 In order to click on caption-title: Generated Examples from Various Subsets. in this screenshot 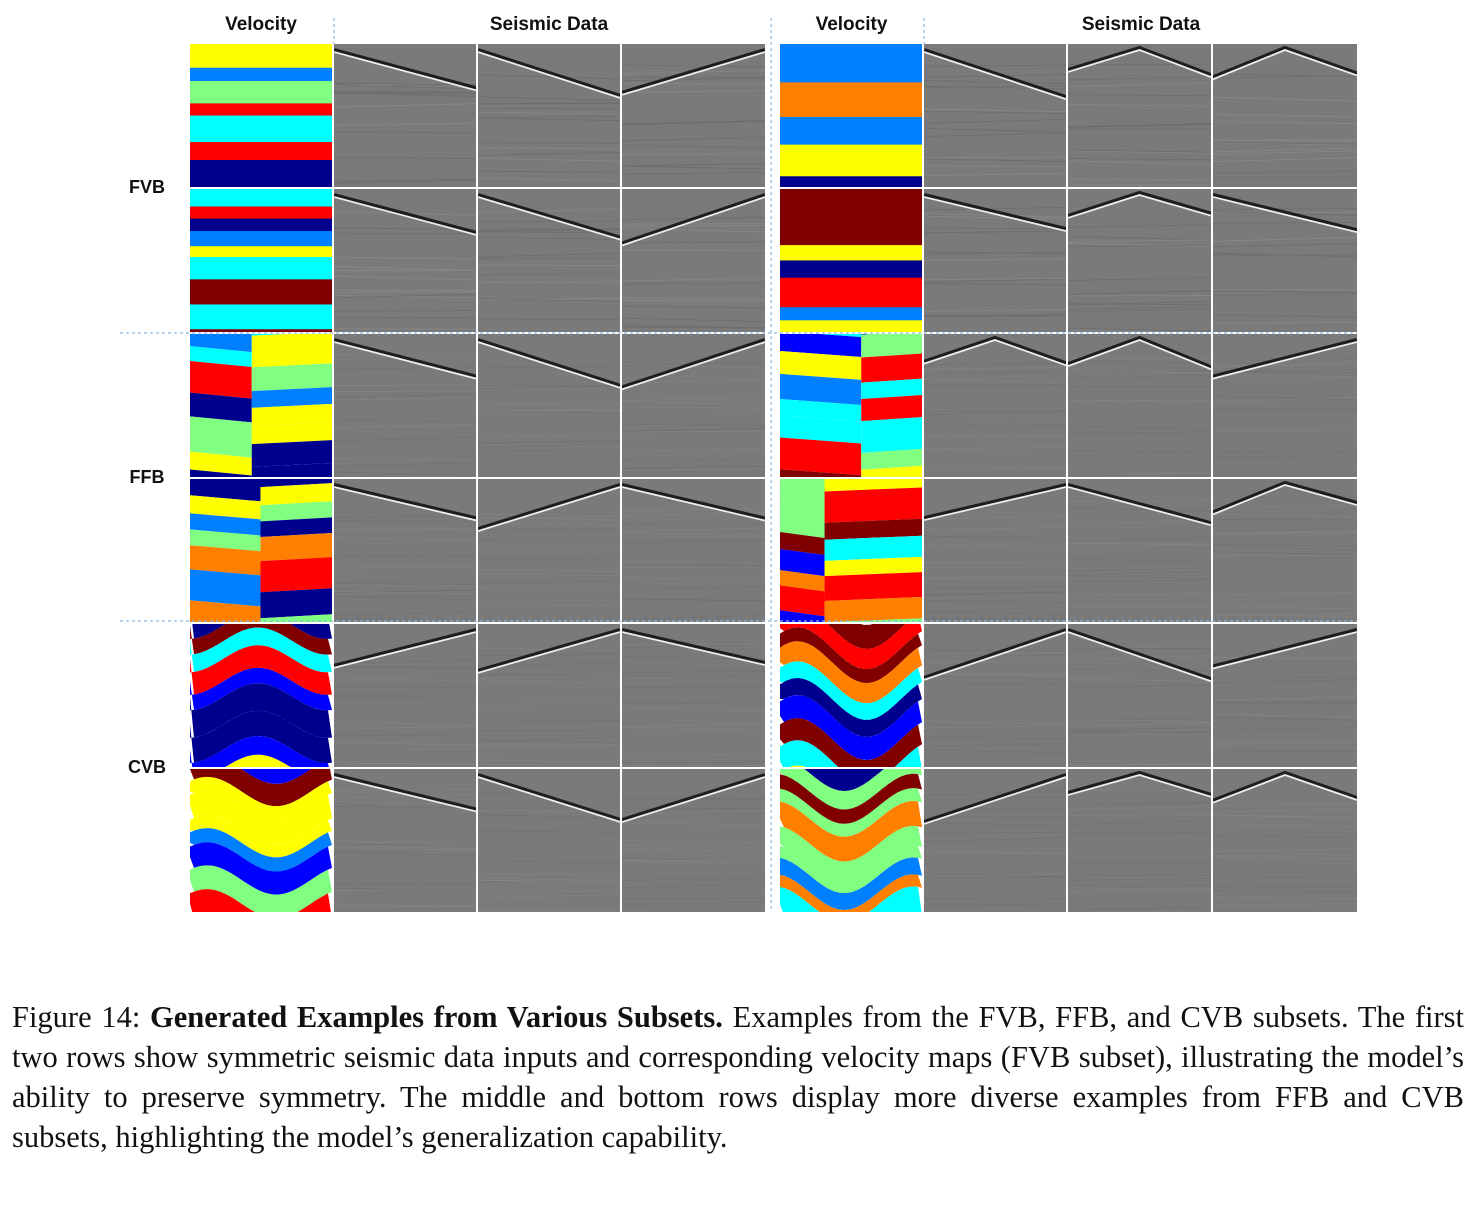, I will do `click(436, 1017)`.